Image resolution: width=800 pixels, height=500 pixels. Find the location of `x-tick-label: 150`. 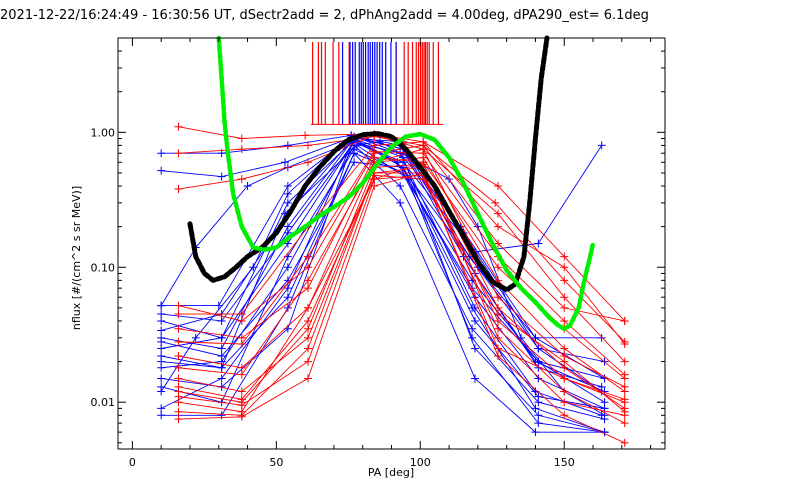

x-tick-label: 150 is located at coordinates (564, 462).